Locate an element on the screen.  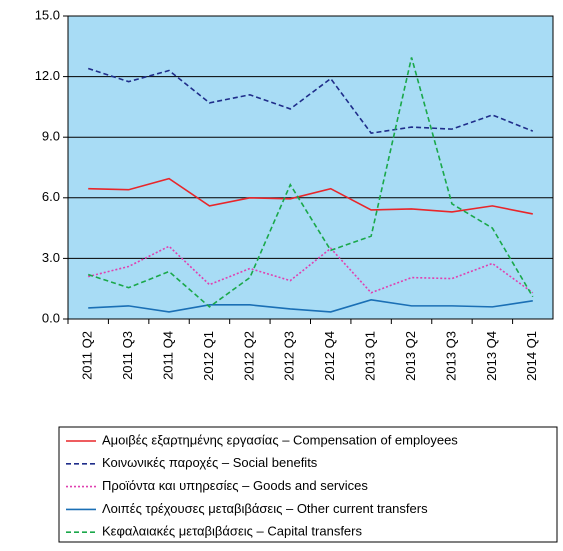
y-tick-label: 3.0 is located at coordinates (51, 257).